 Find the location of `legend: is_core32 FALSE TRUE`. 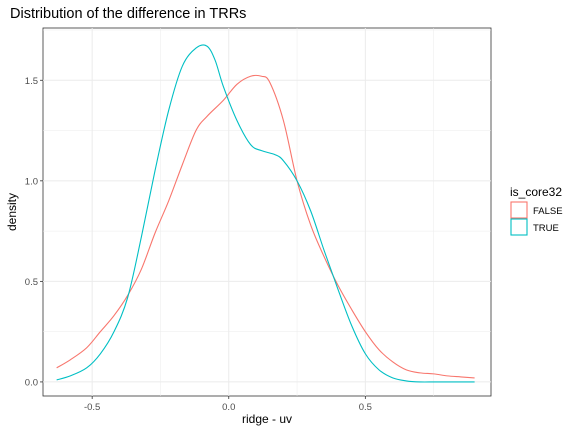

legend: is_core32 FALSE TRUE is located at coordinates (536, 210).